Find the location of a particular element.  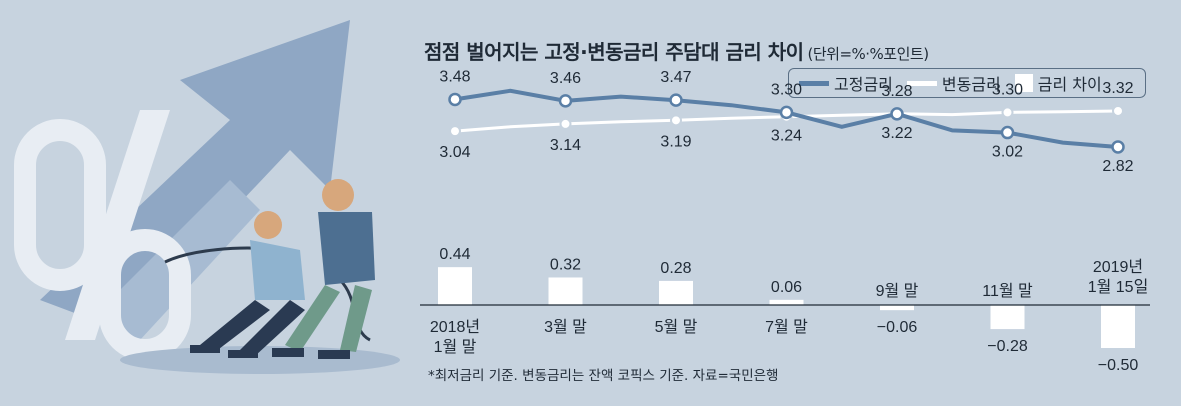

x-tick-label: 1월 15일 is located at coordinates (1118, 287).